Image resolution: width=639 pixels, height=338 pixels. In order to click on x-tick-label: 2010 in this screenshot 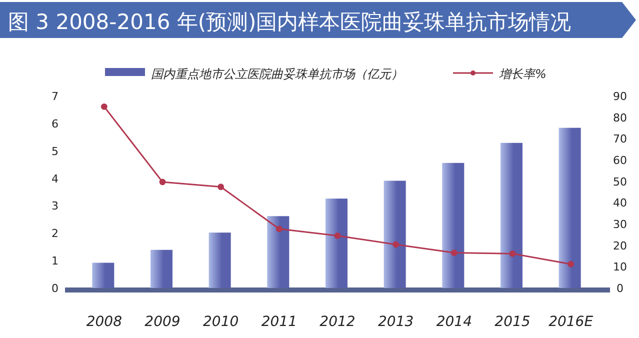, I will do `click(221, 322)`.